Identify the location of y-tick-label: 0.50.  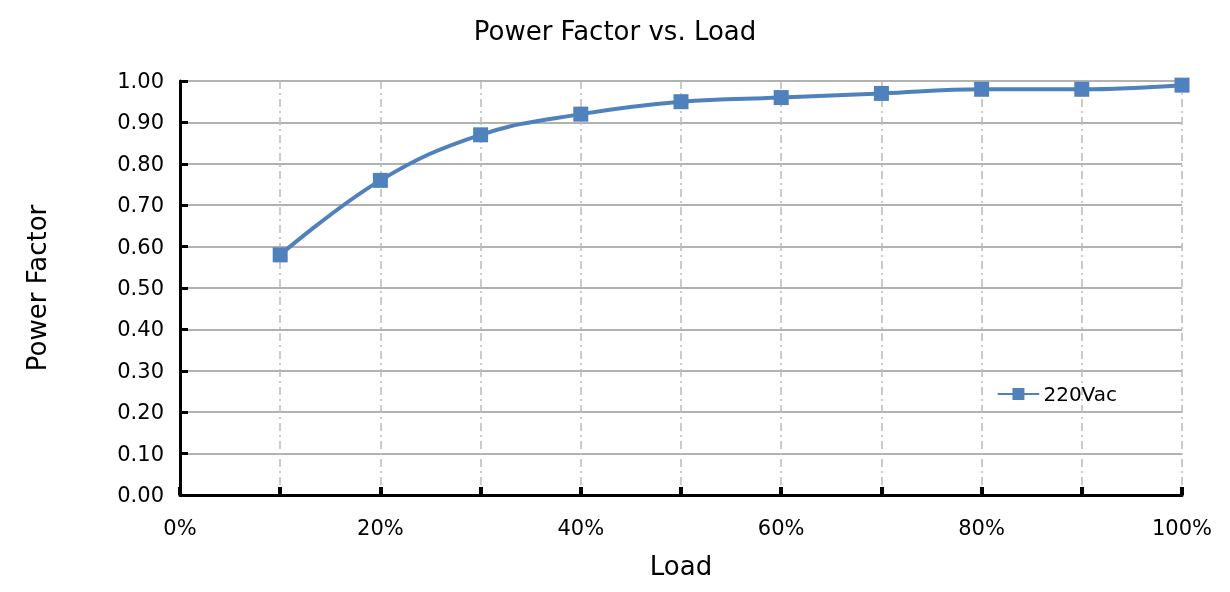
(140, 288).